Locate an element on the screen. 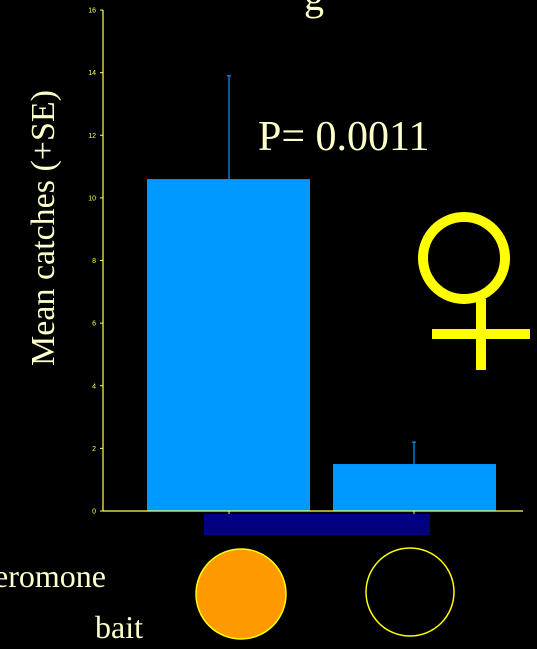 The width and height of the screenshot is (537, 649). y-axis-label: Mean catches (+SE) is located at coordinates (43, 228).